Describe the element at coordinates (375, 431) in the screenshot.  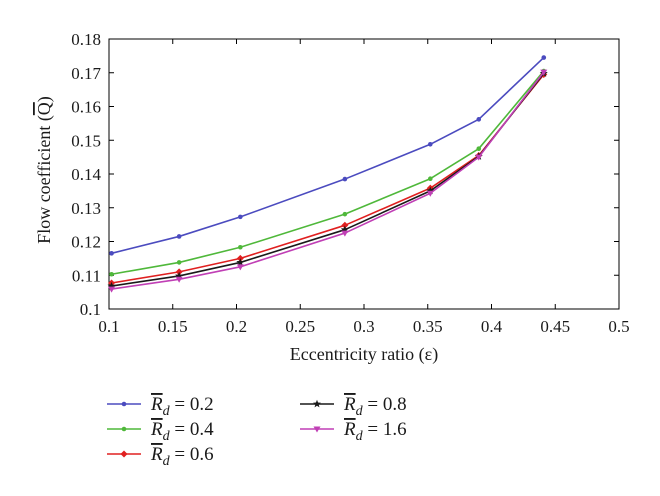
I see `legend-label: Rd = 1.6` at that location.